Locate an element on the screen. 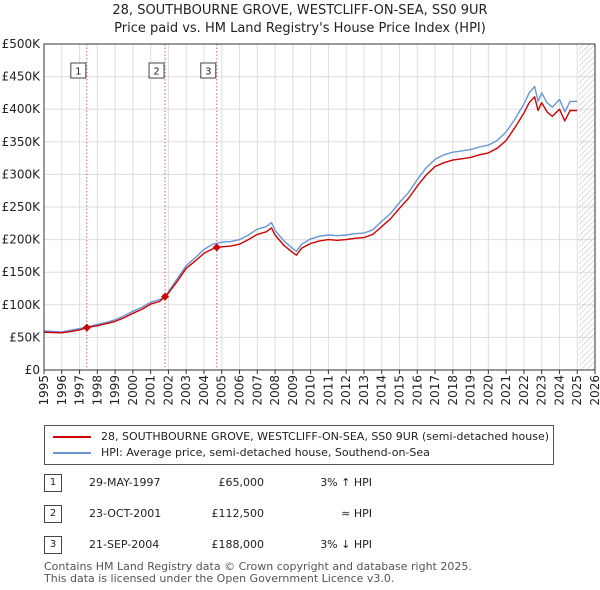 The image size is (600, 590). x-tick-label: 2019 is located at coordinates (471, 390).